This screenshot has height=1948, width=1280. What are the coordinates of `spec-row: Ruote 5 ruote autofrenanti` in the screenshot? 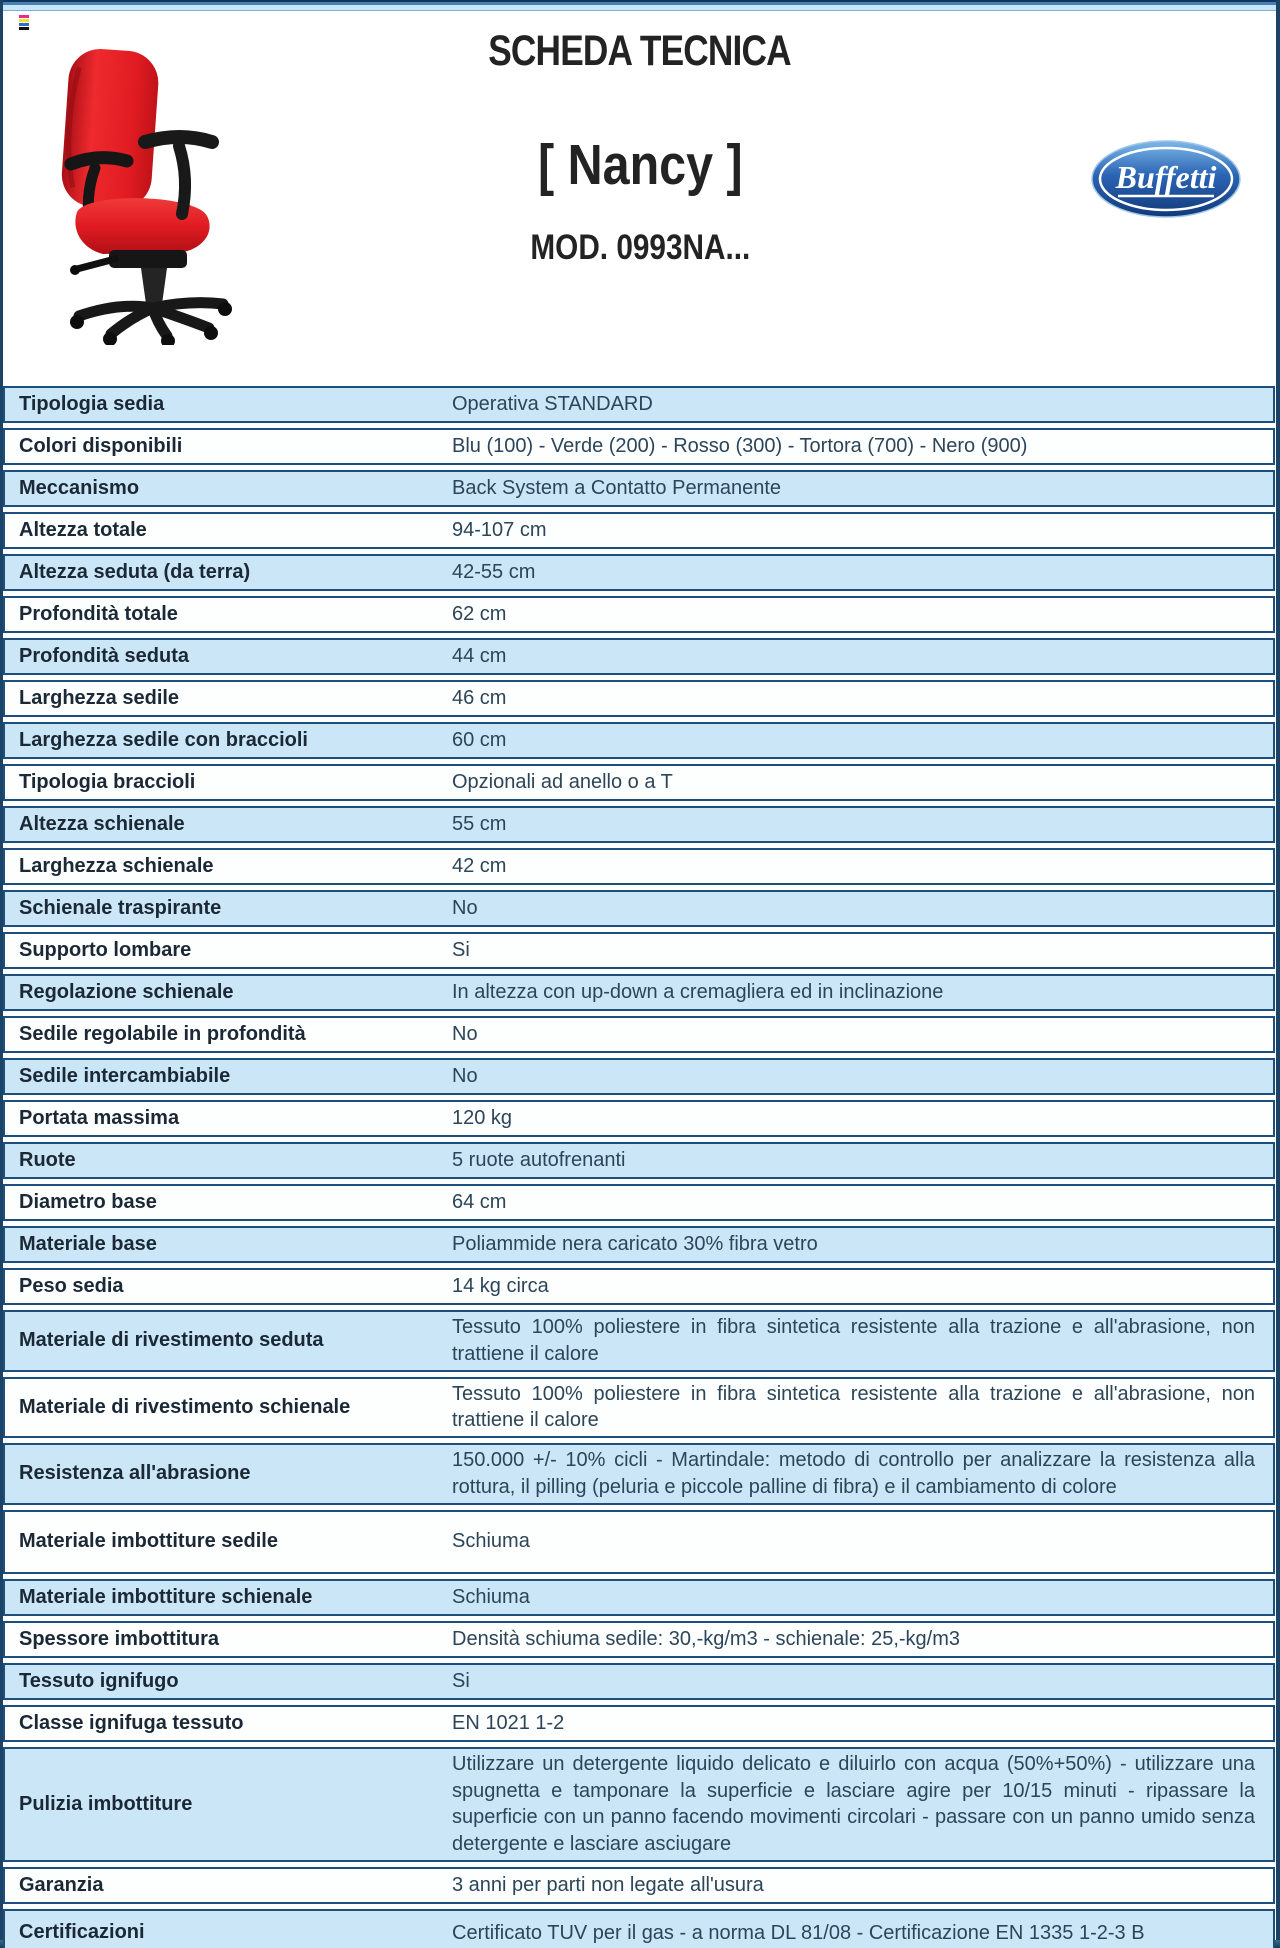 It's located at (639, 1160).